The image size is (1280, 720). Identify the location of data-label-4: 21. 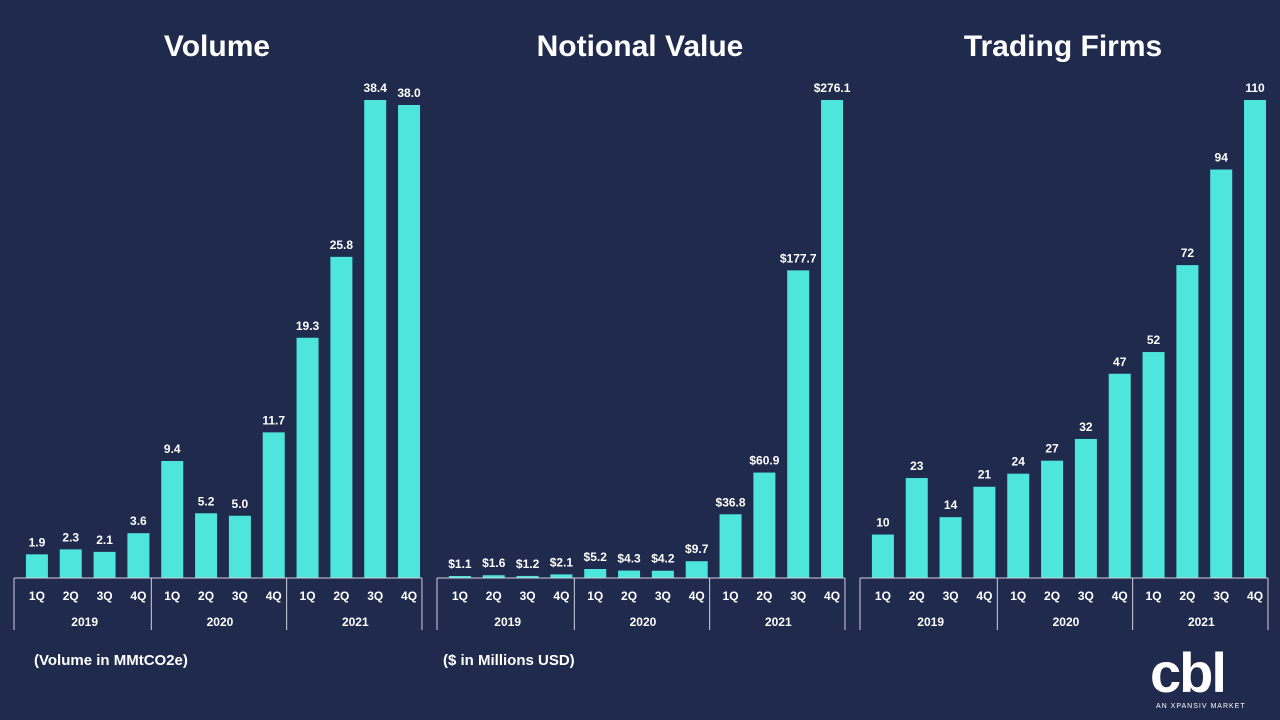
(985, 475).